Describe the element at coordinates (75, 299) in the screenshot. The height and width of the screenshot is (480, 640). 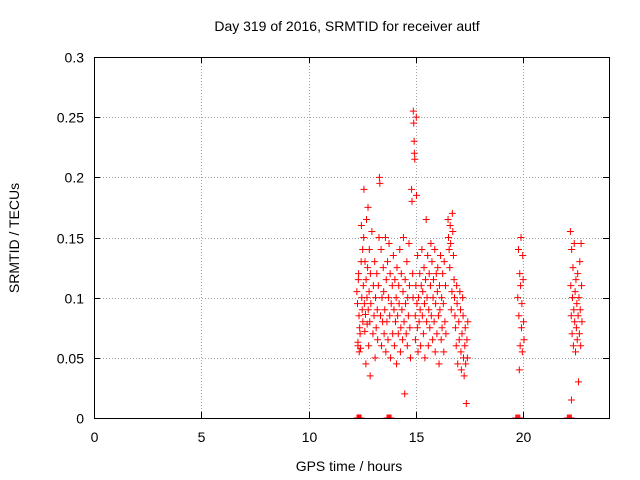
I see `y-tick-label: 0.1` at that location.